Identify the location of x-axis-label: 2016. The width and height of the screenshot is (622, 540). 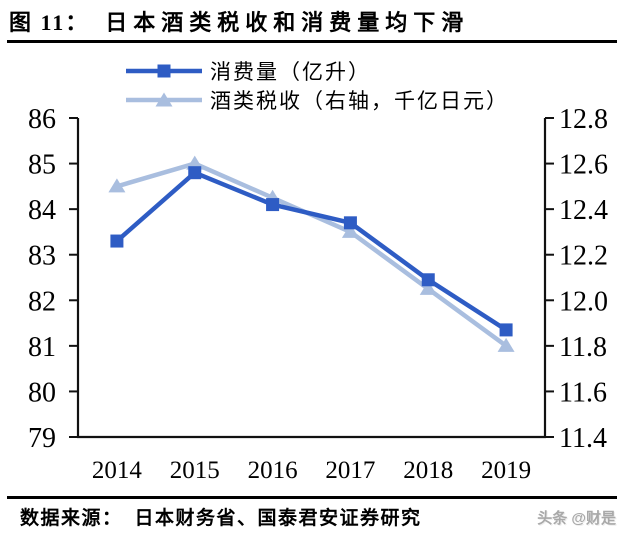
(273, 470).